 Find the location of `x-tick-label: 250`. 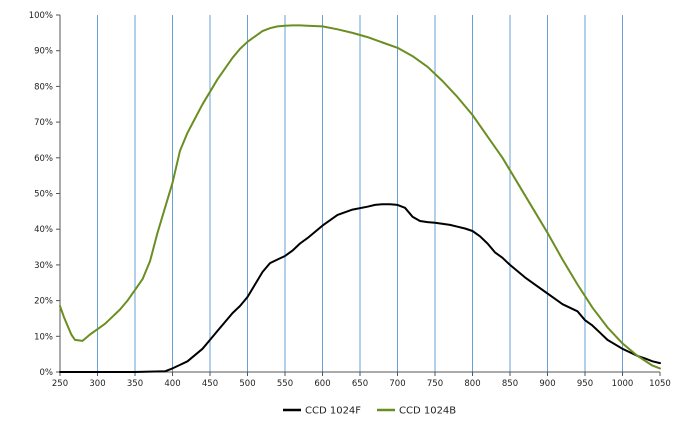

x-tick-label: 250 is located at coordinates (60, 384).